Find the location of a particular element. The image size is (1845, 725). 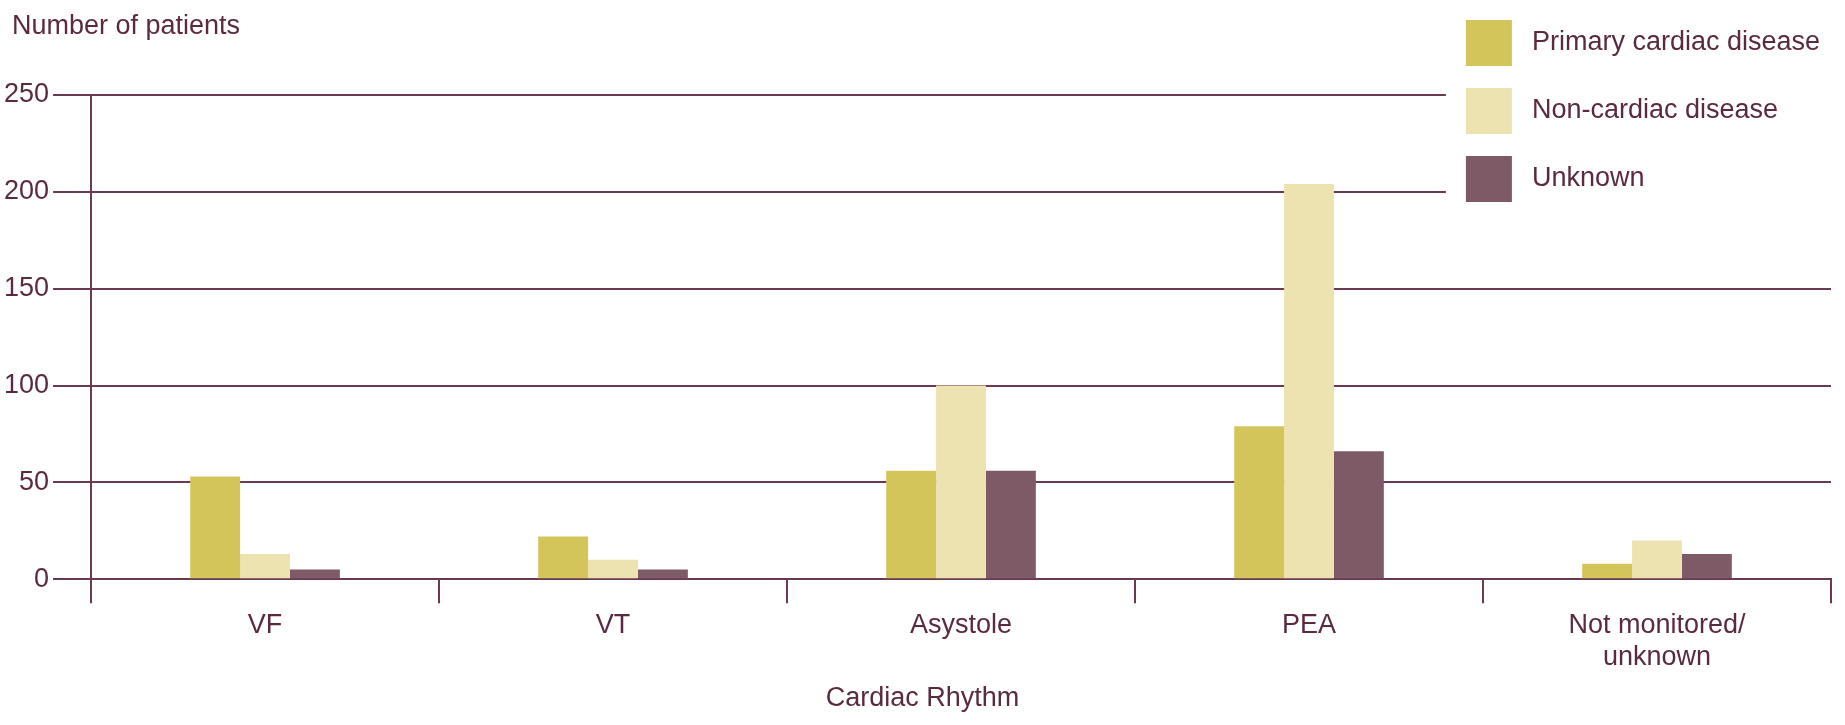

x-tick-label: Asystole is located at coordinates (961, 623).